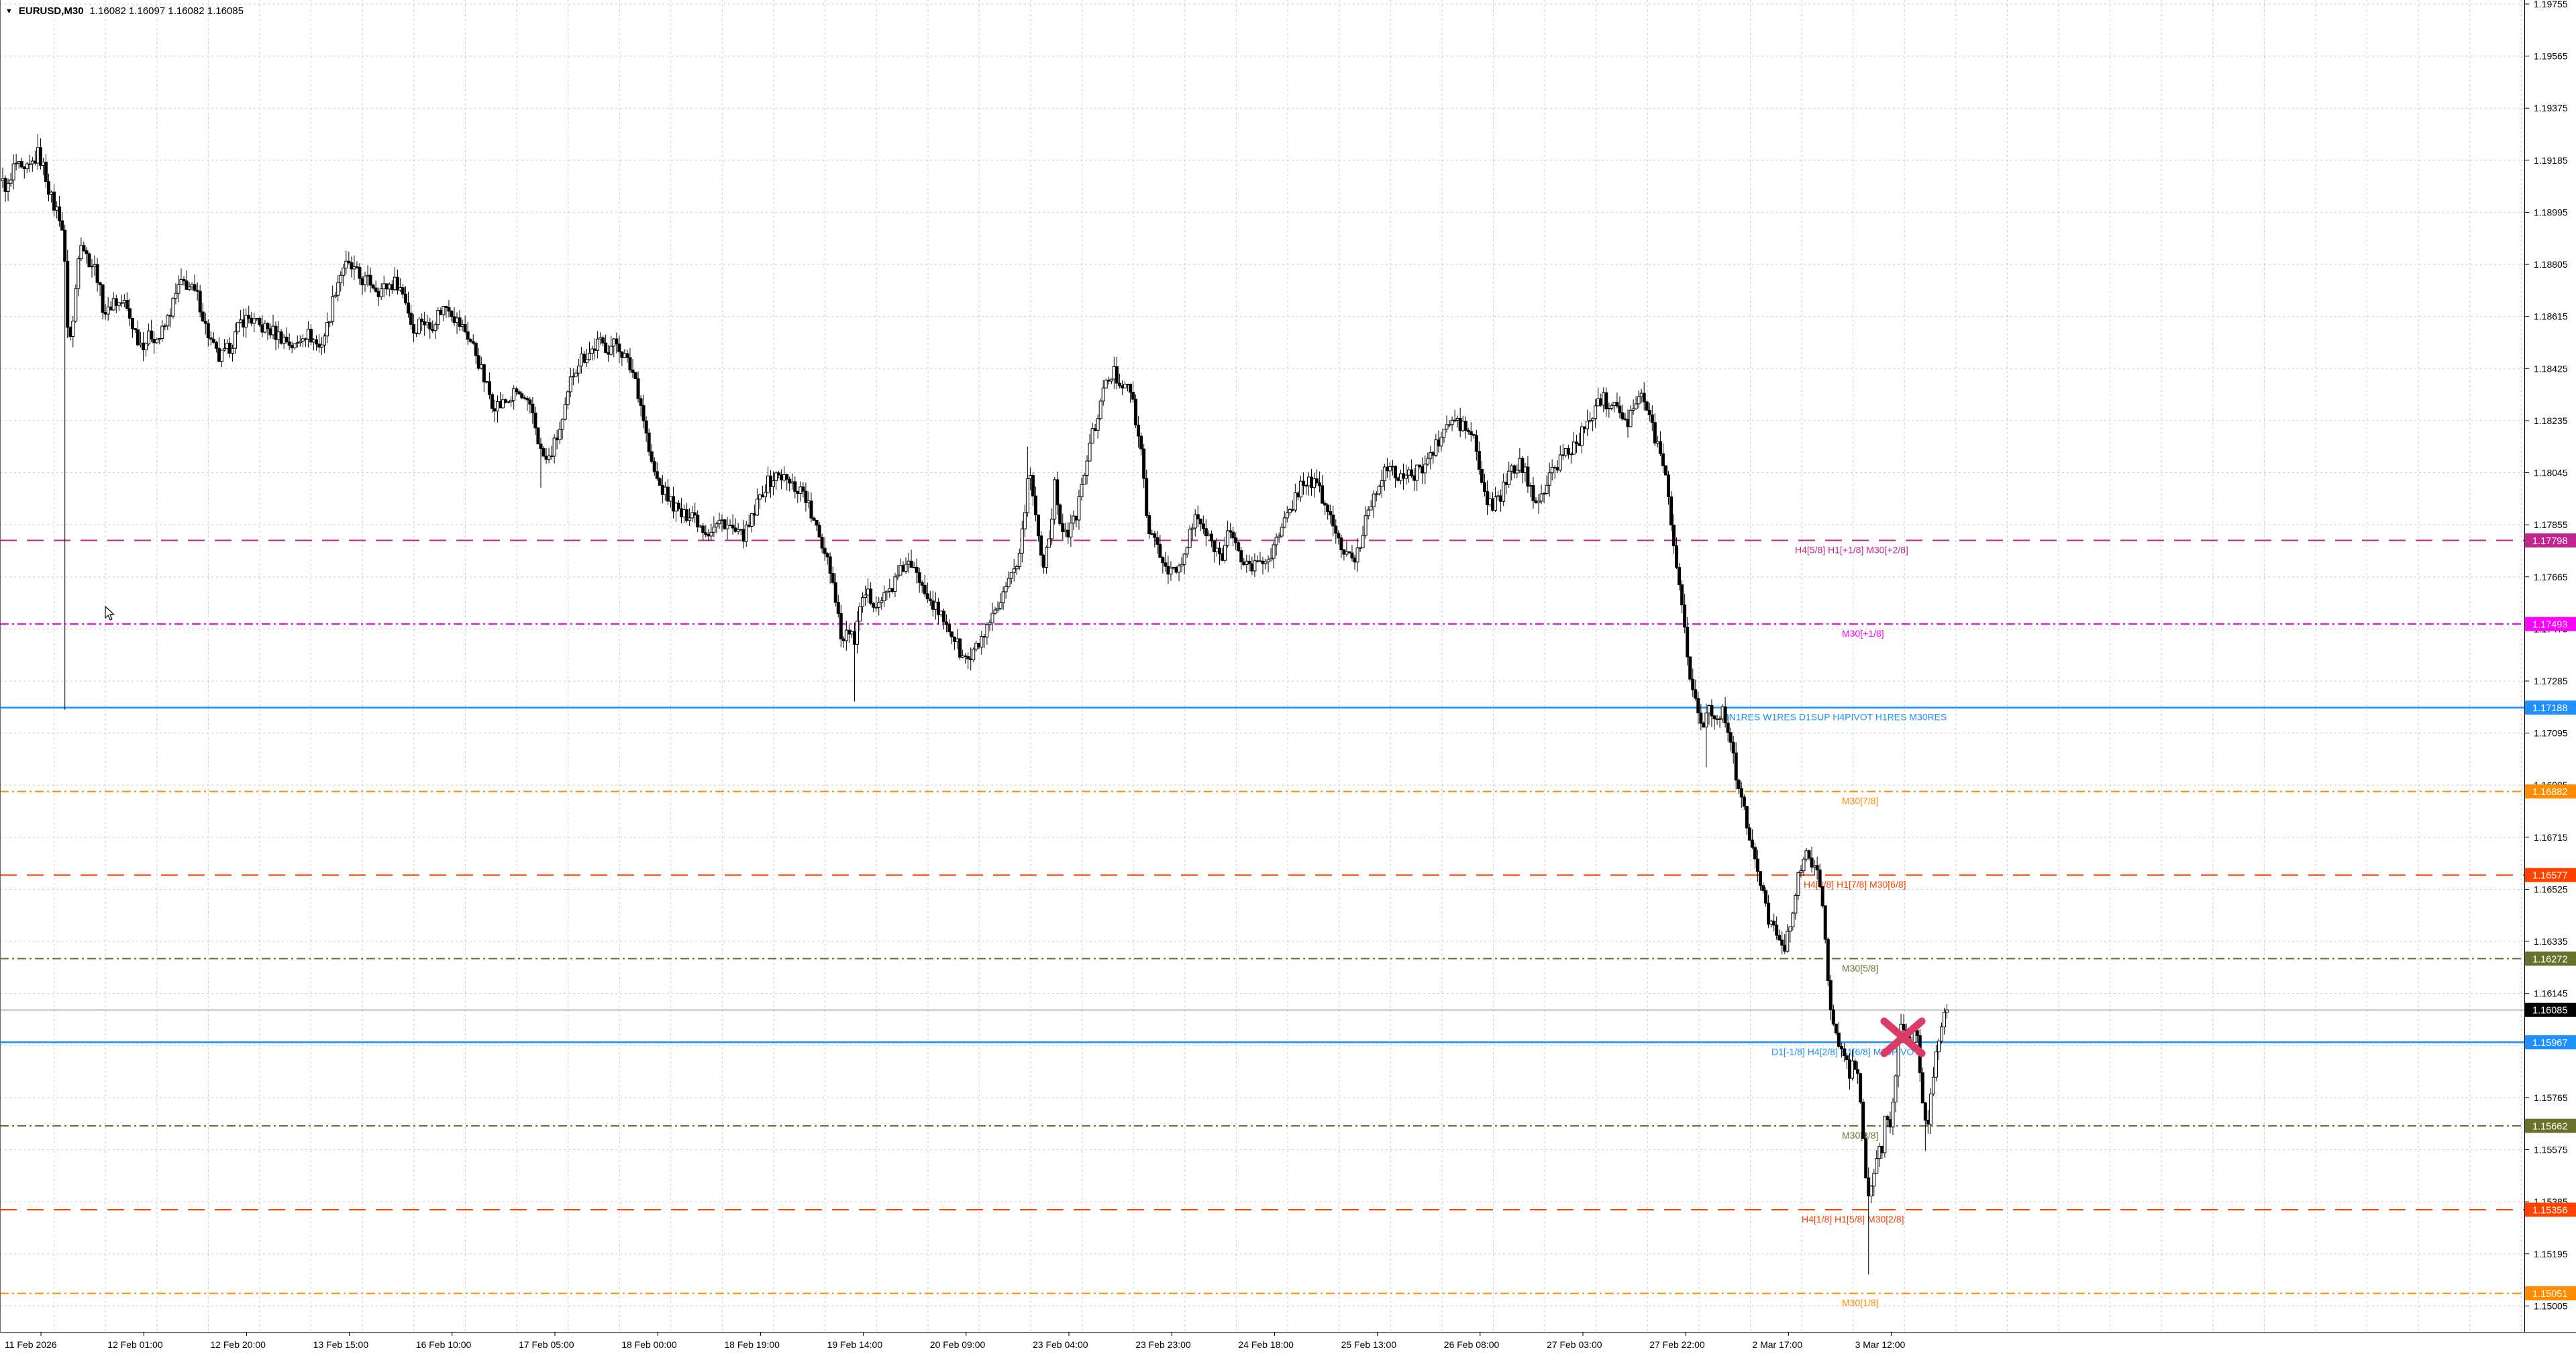 The image size is (2576, 1356). What do you see at coordinates (51, 11) in the screenshot?
I see `symbol-period-label: EURUSD,M30` at bounding box center [51, 11].